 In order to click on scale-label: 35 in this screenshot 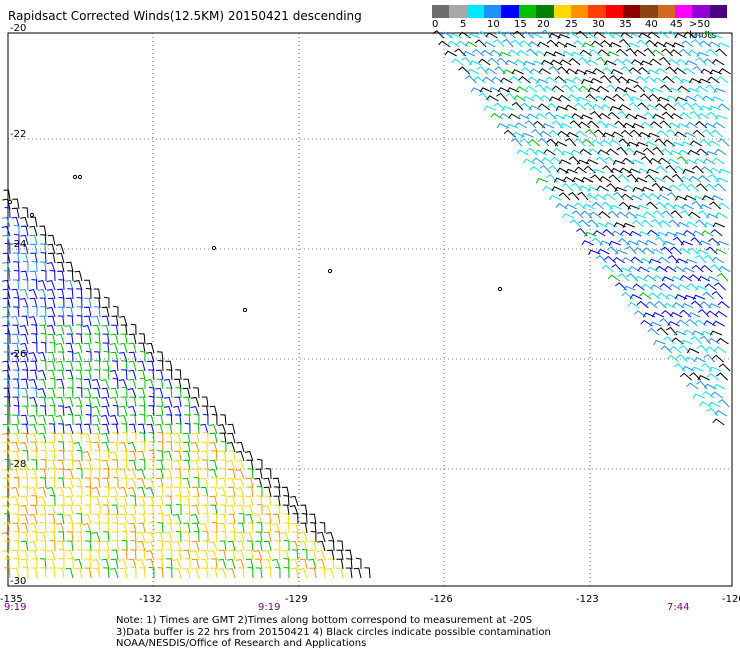, I will do `click(625, 24)`.